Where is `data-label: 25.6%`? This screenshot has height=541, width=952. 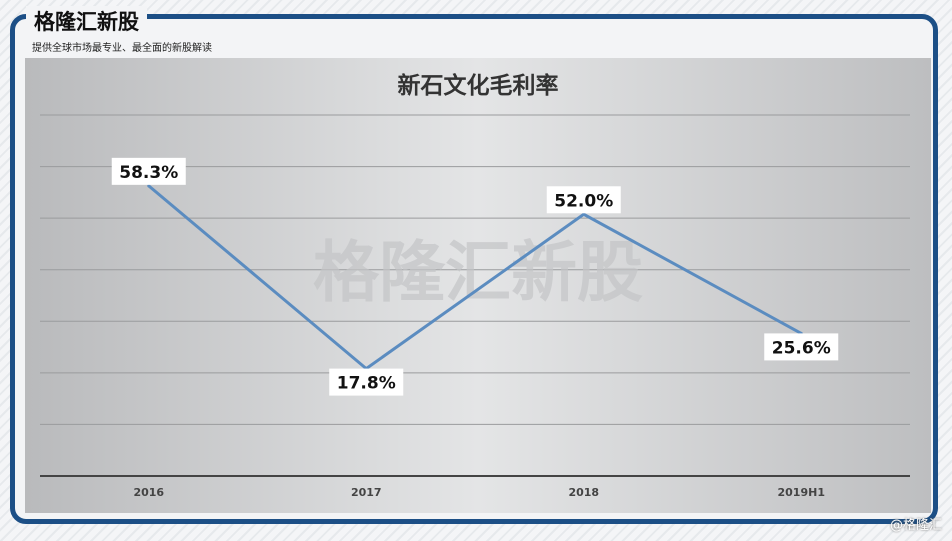 data-label: 25.6% is located at coordinates (801, 348).